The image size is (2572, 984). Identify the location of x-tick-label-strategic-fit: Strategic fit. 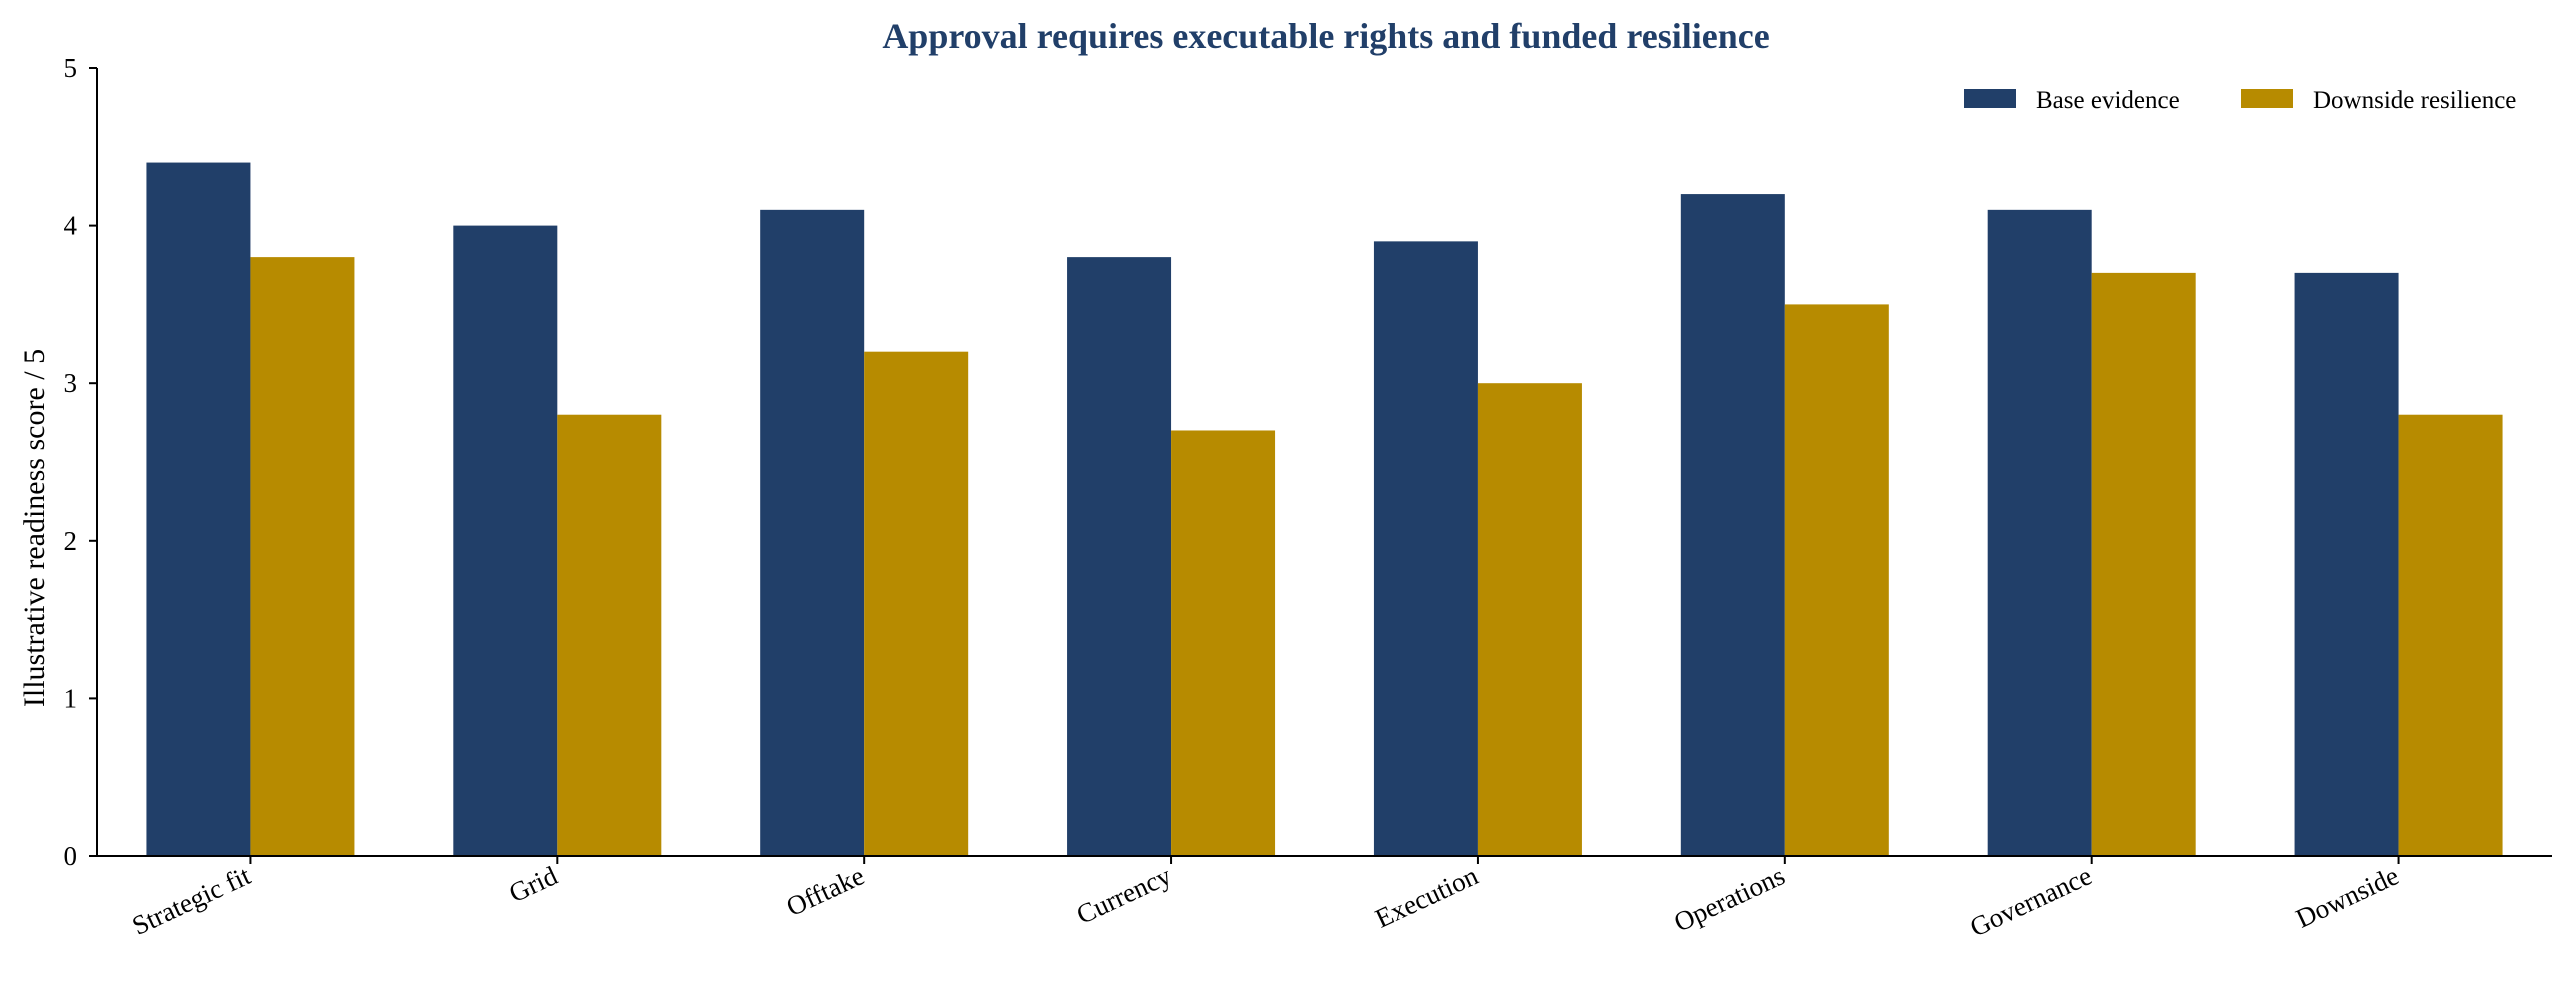
(191, 900).